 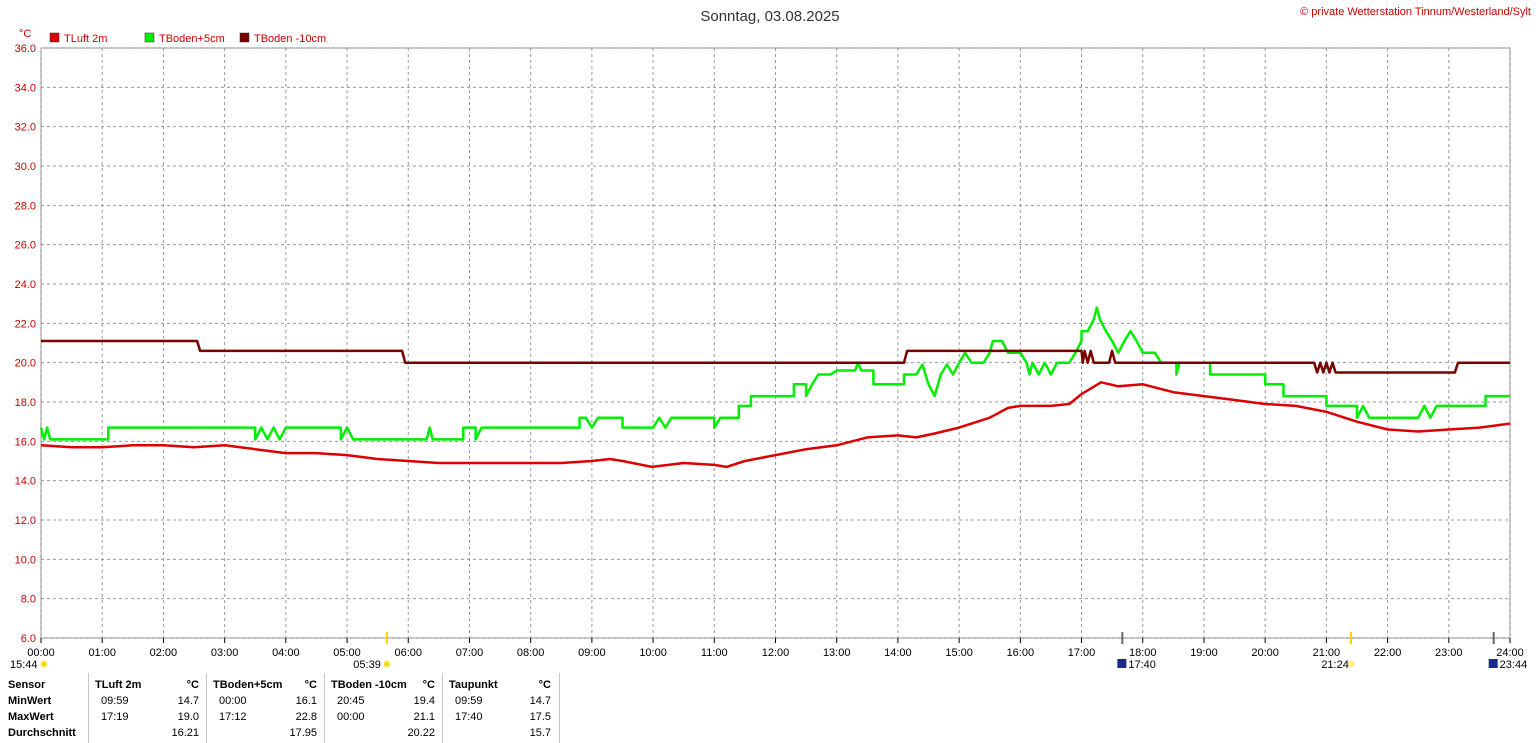 What do you see at coordinates (248, 685) in the screenshot?
I see `stats-col-name: TBoden+5cm` at bounding box center [248, 685].